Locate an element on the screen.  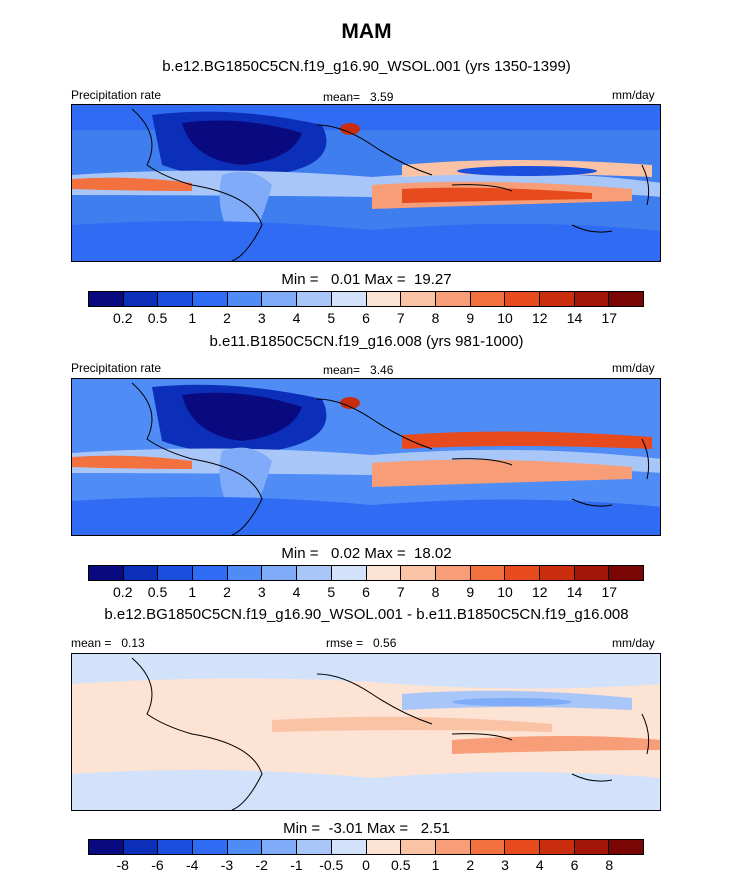
panel-2-colorbar-label: 17 is located at coordinates (609, 592).